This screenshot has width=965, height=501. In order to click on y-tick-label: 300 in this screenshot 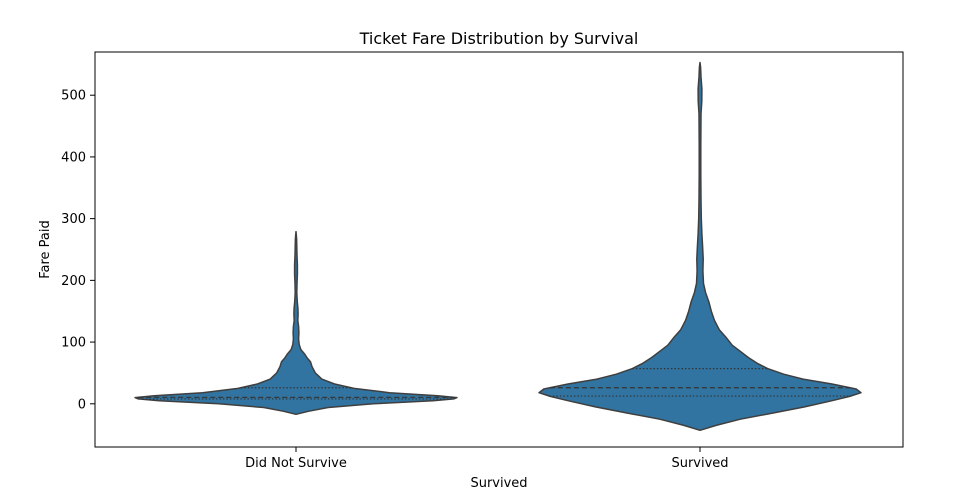, I will do `click(73, 219)`.